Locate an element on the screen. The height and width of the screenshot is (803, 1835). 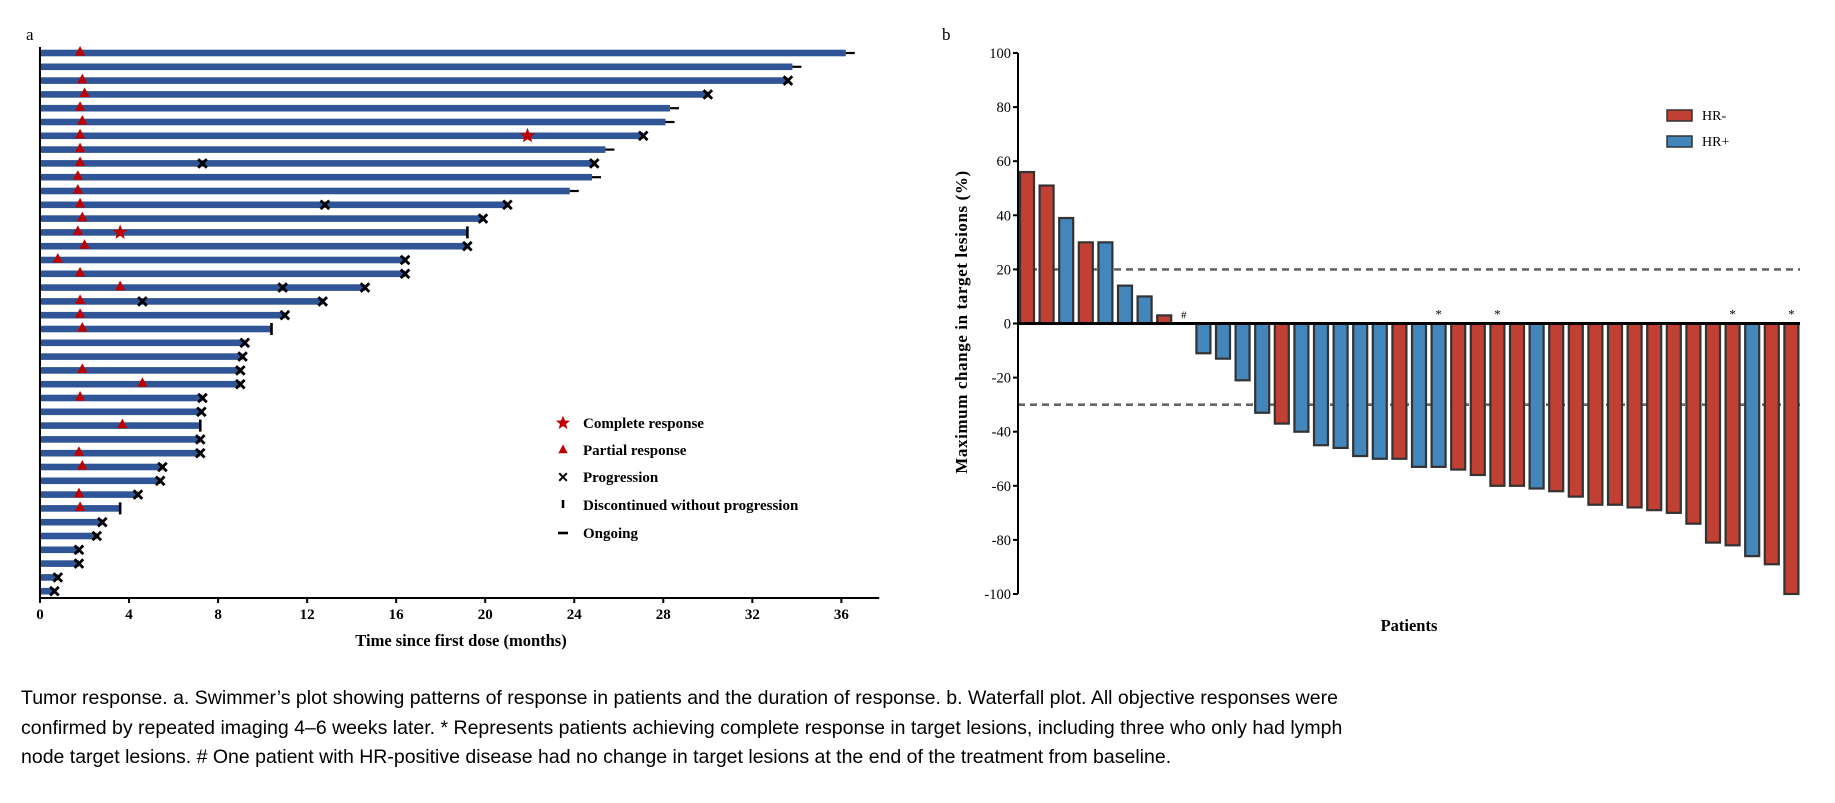
x-tick-label: 20 is located at coordinates (485, 615).